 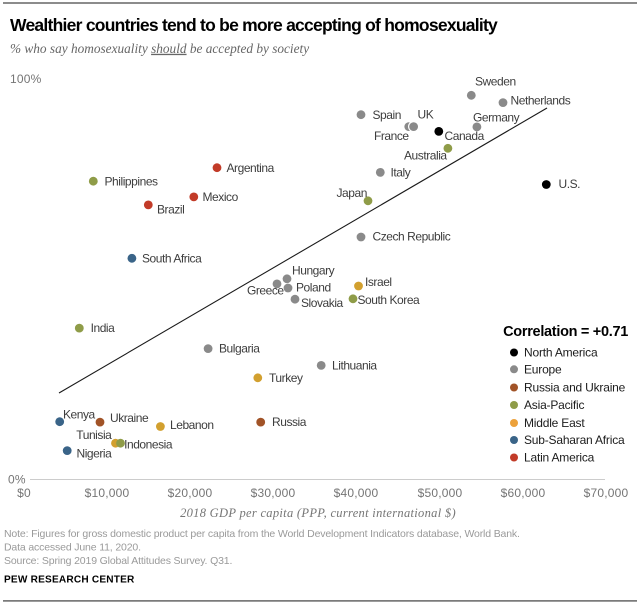 I want to click on svg-text: South Africa, so click(x=172, y=258).